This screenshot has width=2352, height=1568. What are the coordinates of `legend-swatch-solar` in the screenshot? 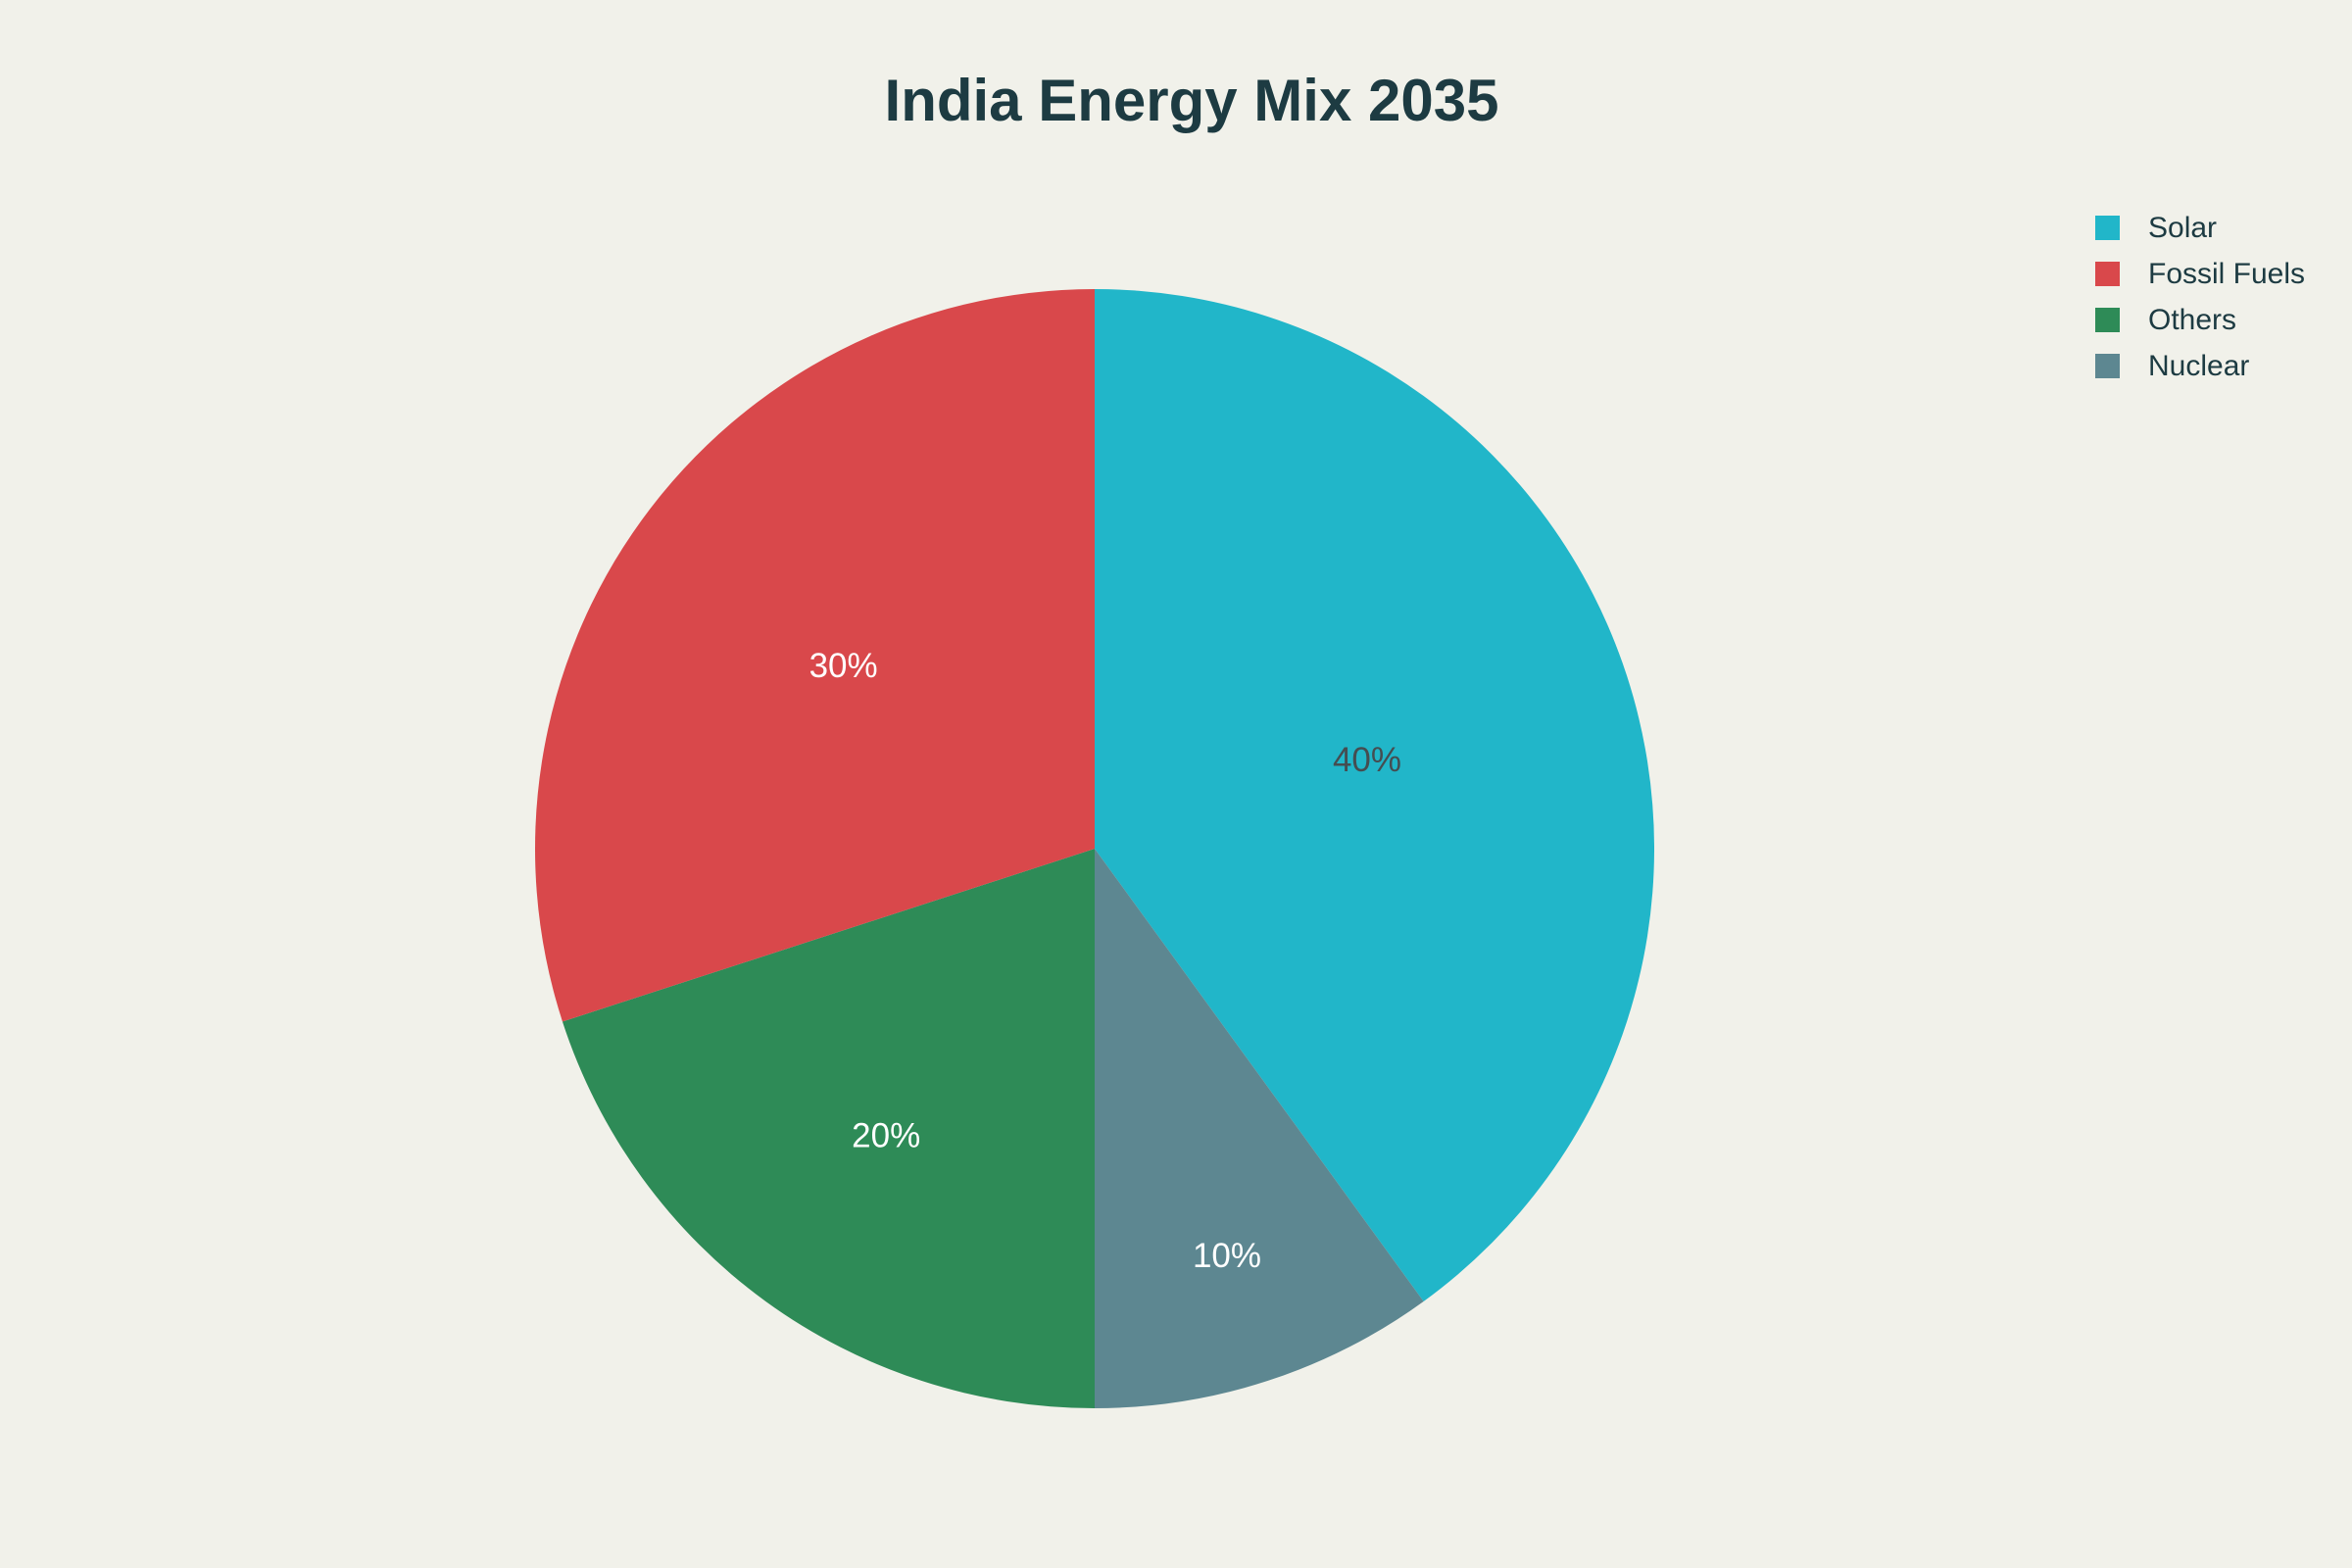 It's located at (2107, 228).